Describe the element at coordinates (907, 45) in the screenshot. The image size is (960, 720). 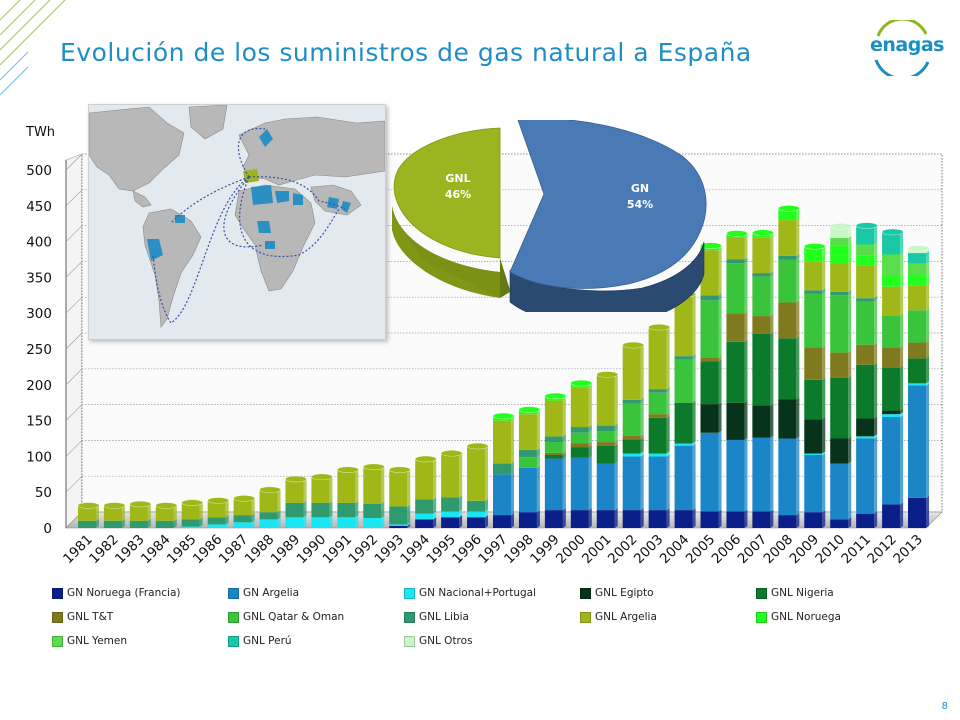
I see `logo-text: enagas` at that location.